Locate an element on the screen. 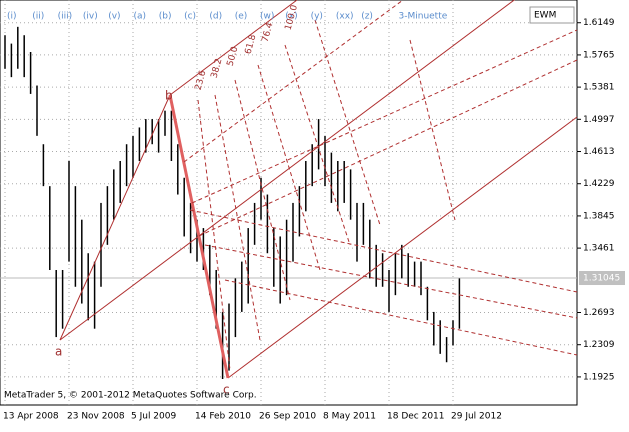 The width and height of the screenshot is (629, 432). wave-label: (ii) is located at coordinates (38, 17).